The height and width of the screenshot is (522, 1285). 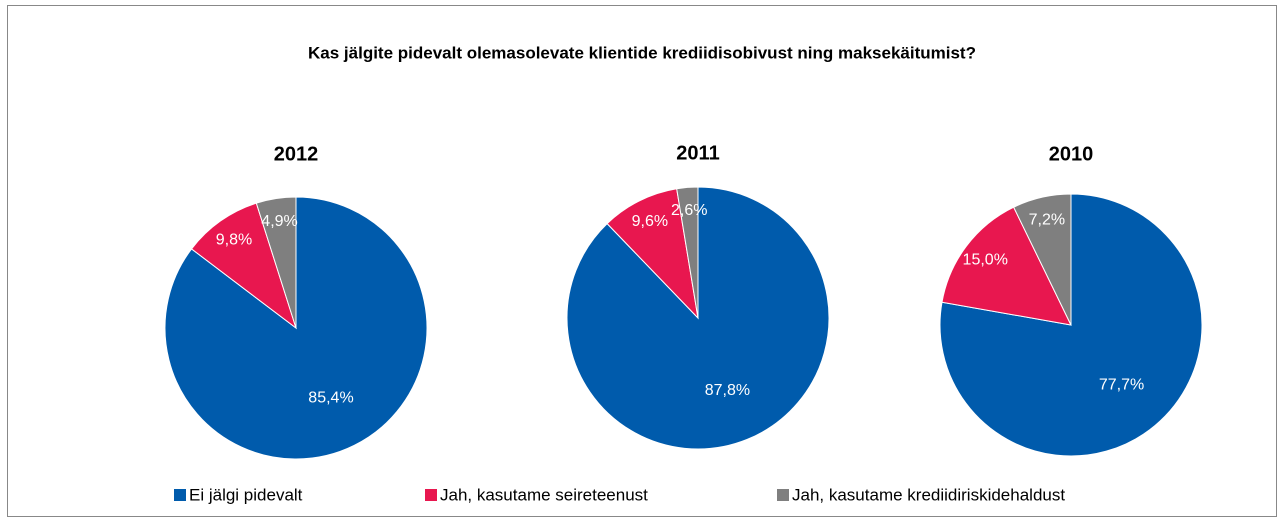 What do you see at coordinates (330, 398) in the screenshot?
I see `data-label: 85,4%` at bounding box center [330, 398].